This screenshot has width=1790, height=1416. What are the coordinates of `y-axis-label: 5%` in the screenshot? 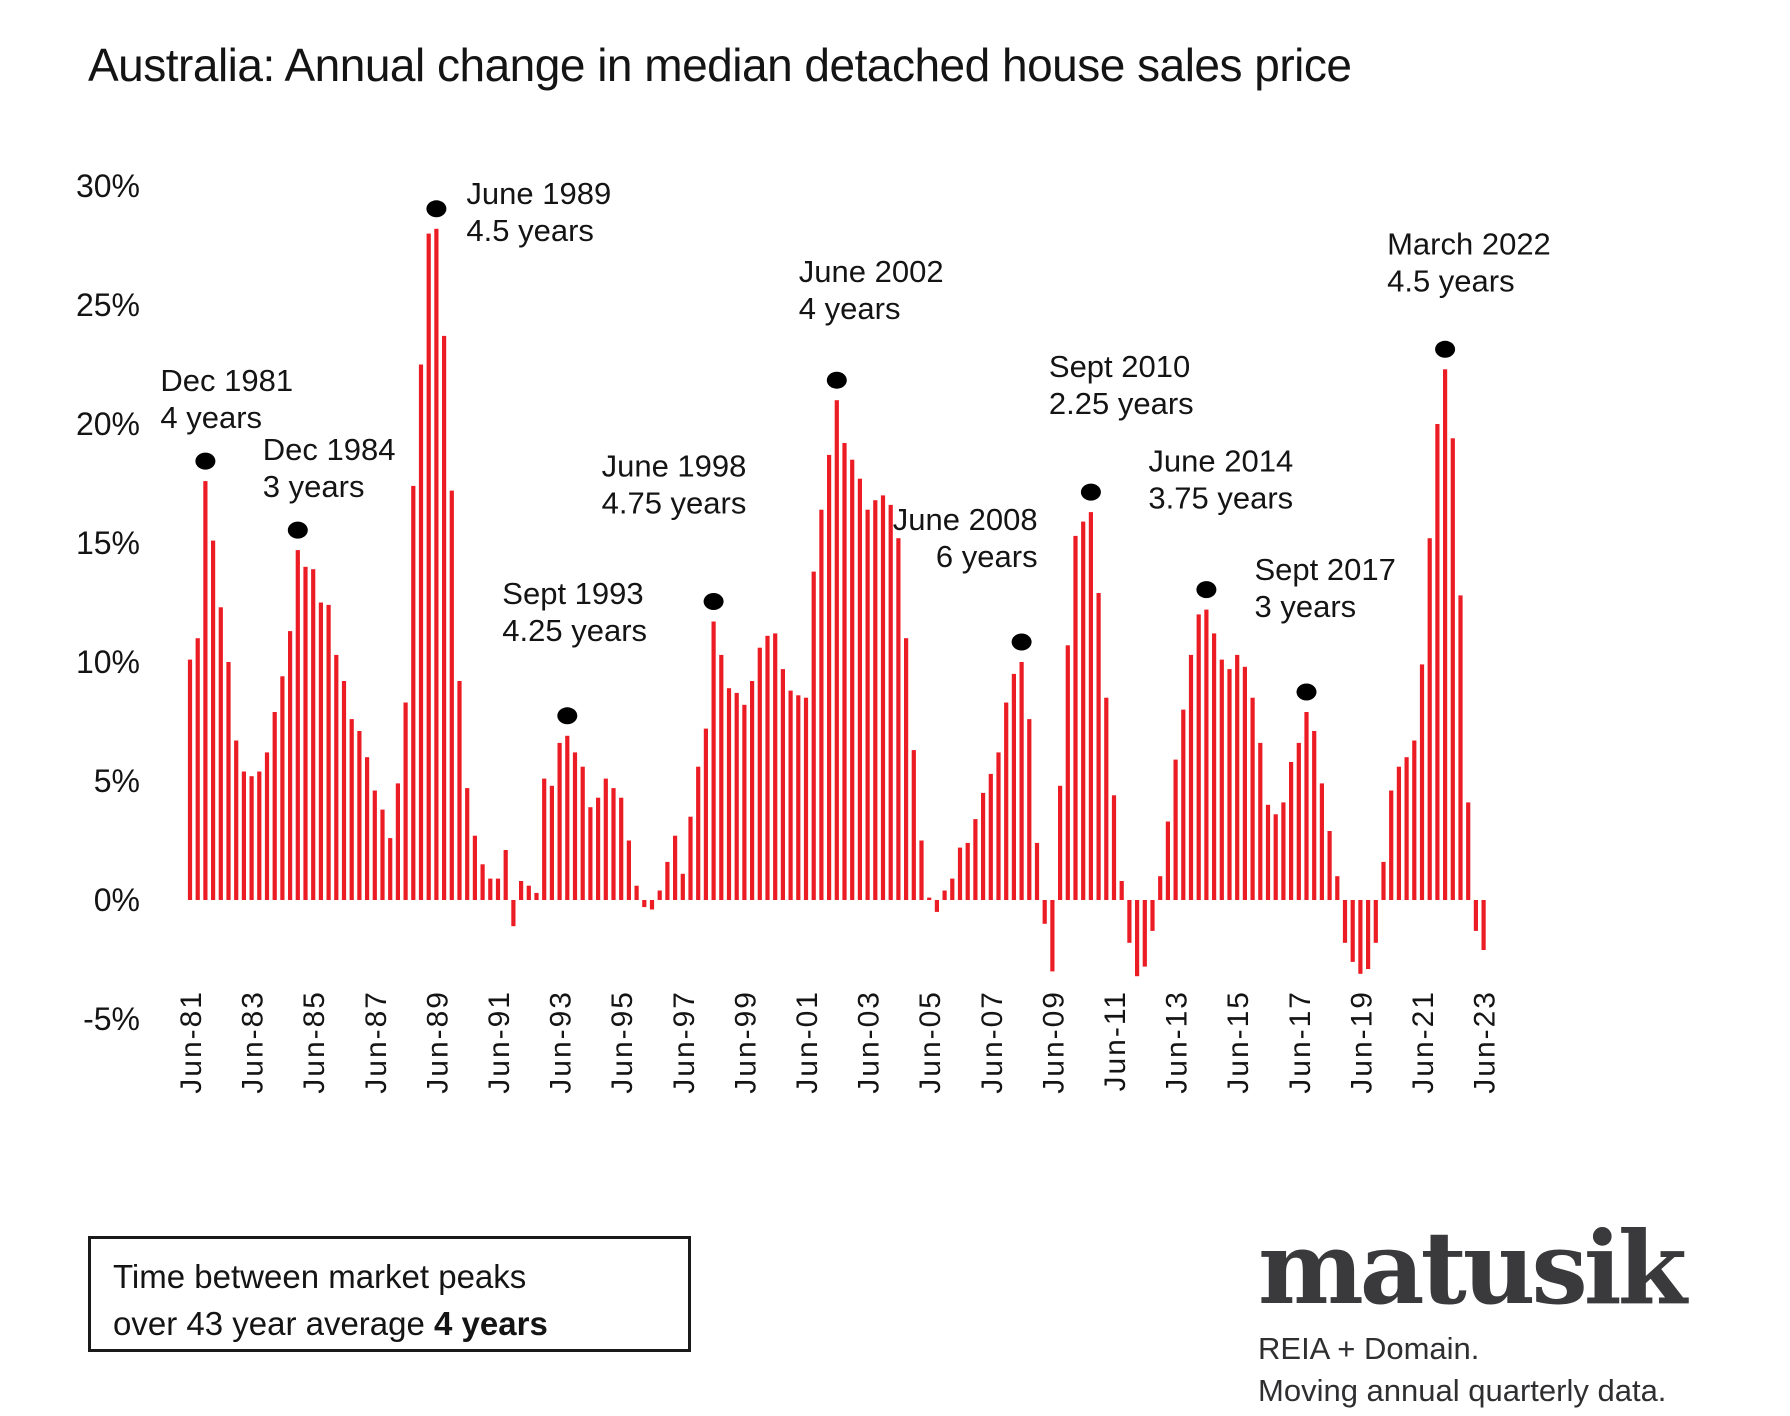 It's located at (117, 781).